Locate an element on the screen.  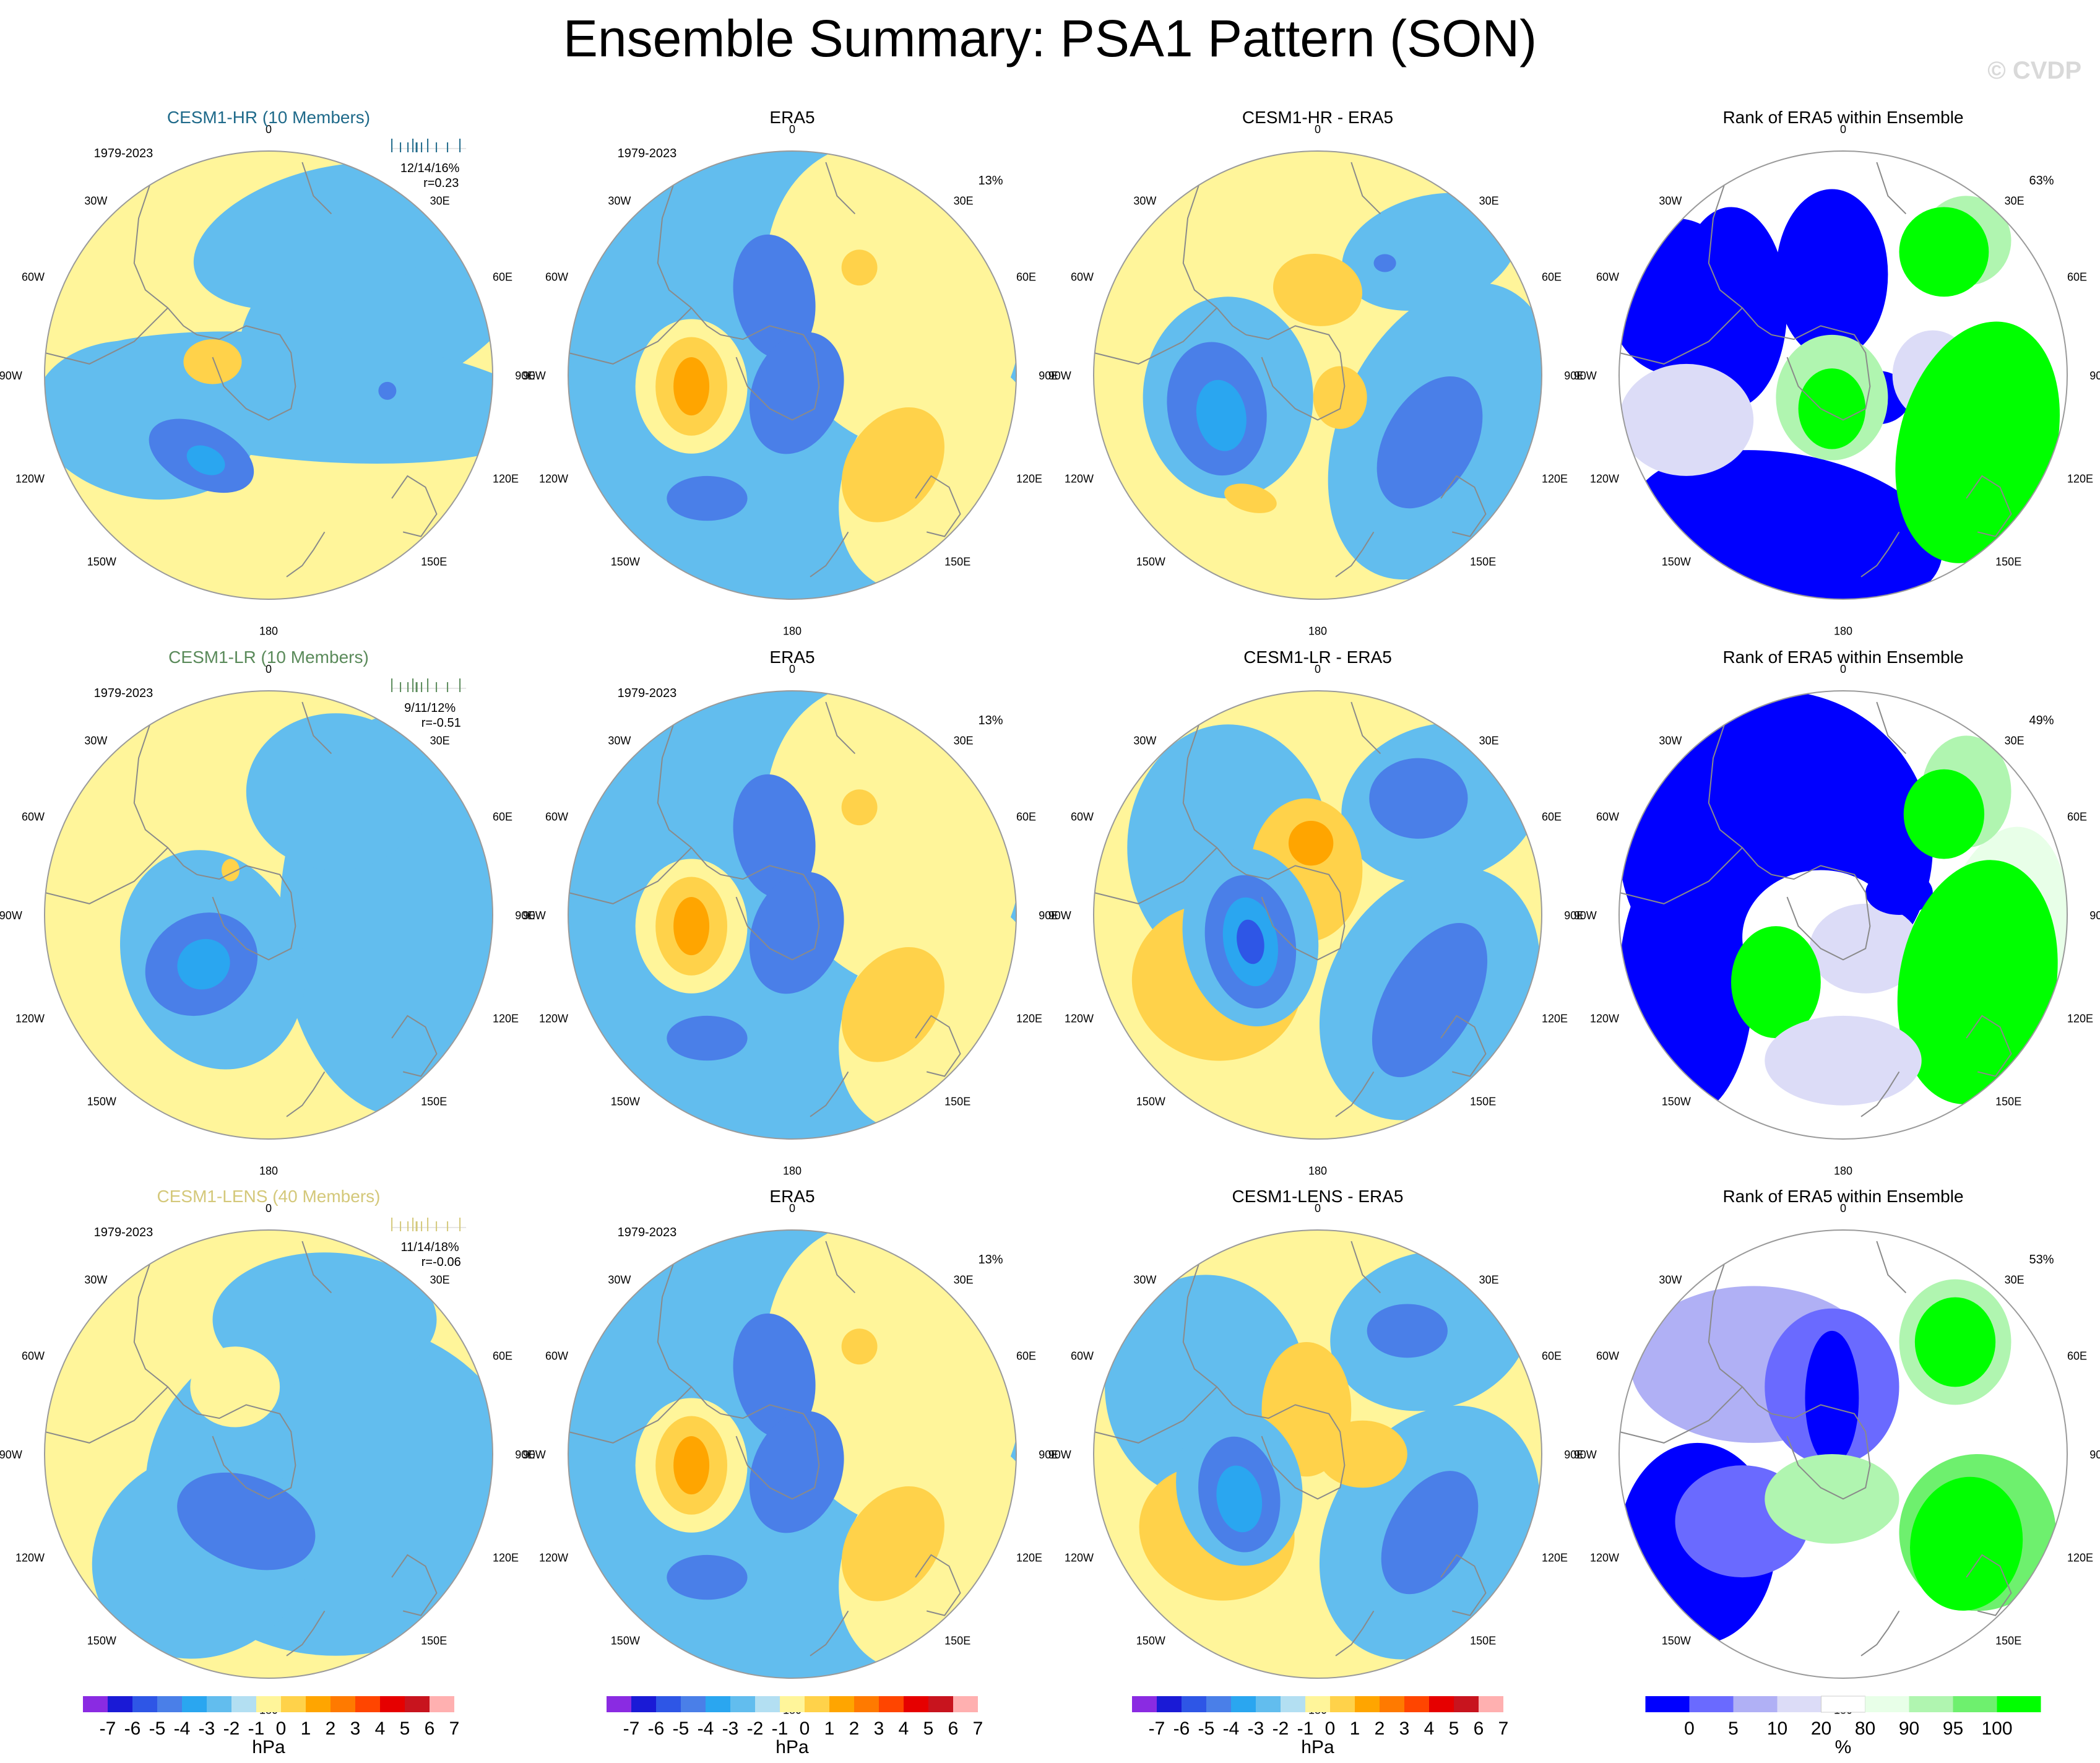
pattern-variance-pct: 13% is located at coordinates (990, 1260).